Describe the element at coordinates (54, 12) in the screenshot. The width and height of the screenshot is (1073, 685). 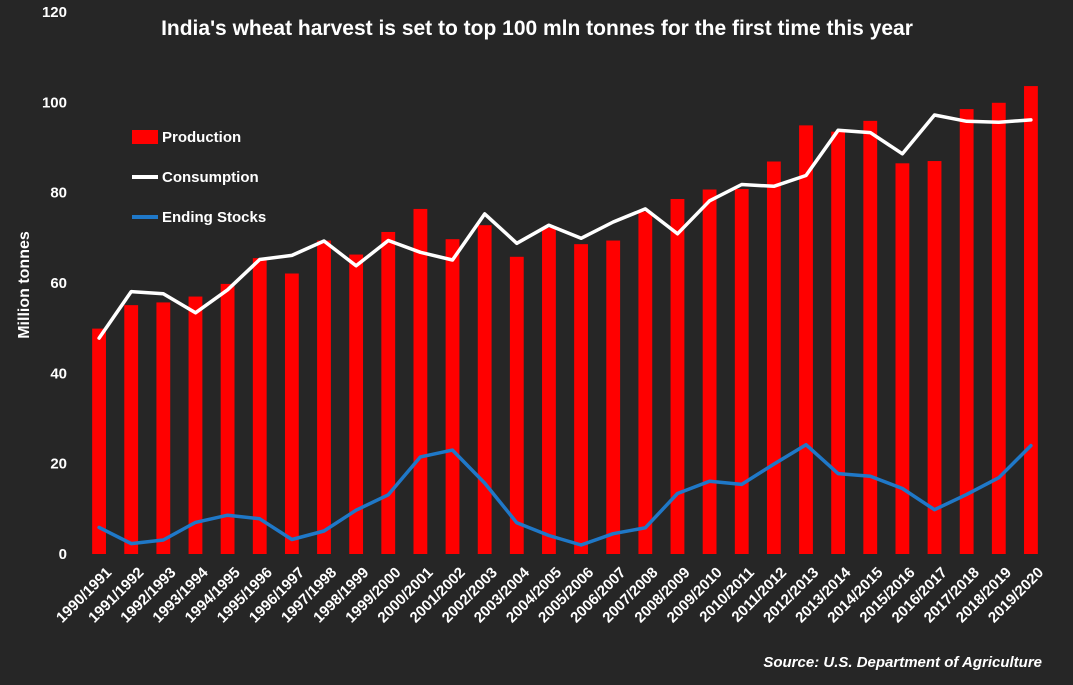
I see `y-tick-label: 120` at that location.